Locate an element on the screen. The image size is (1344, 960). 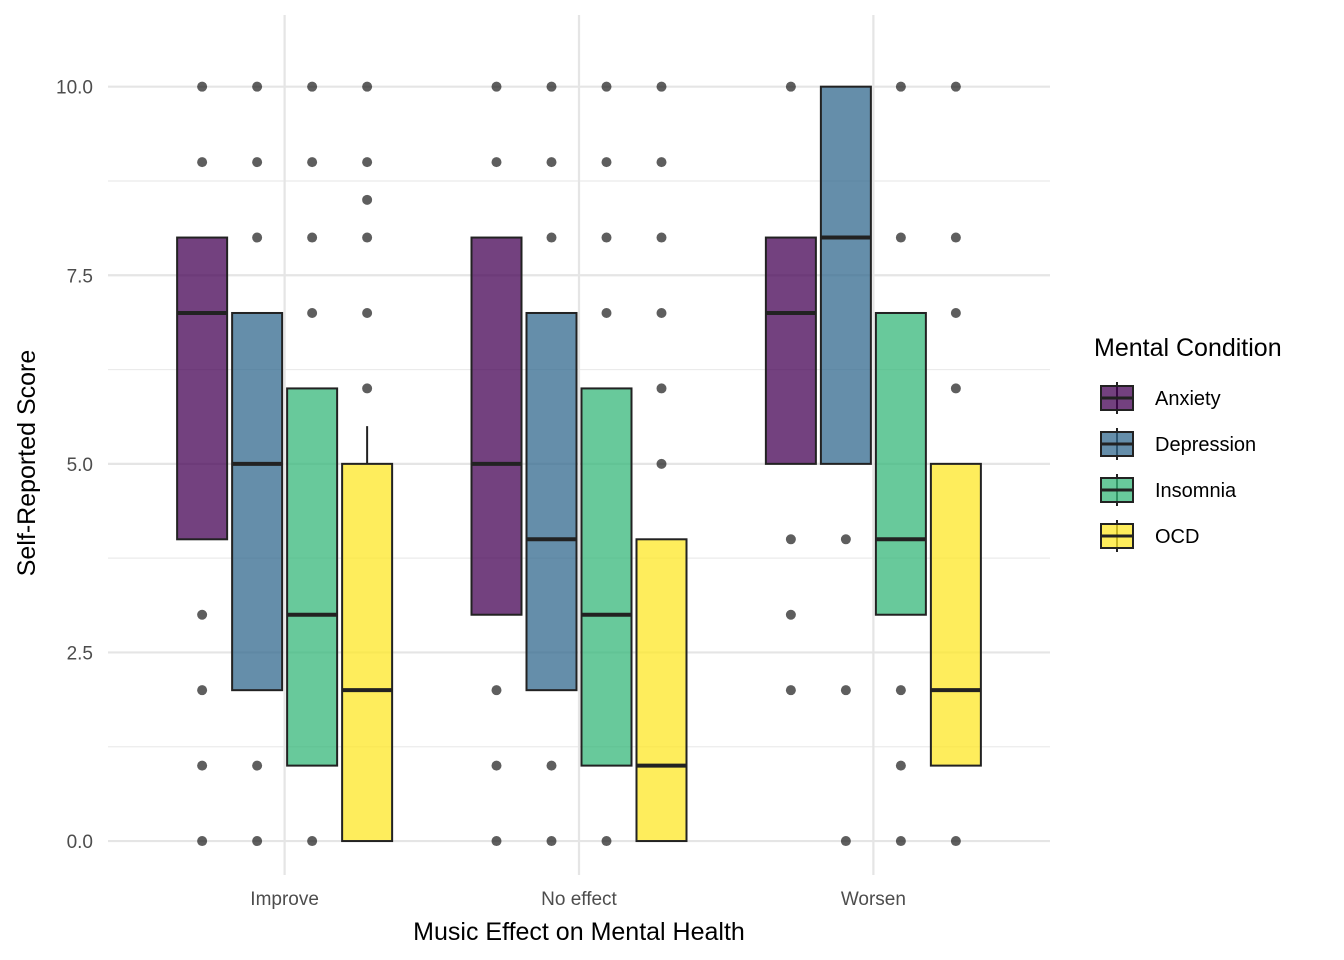
box-anxiety-improve is located at coordinates (202, 388).